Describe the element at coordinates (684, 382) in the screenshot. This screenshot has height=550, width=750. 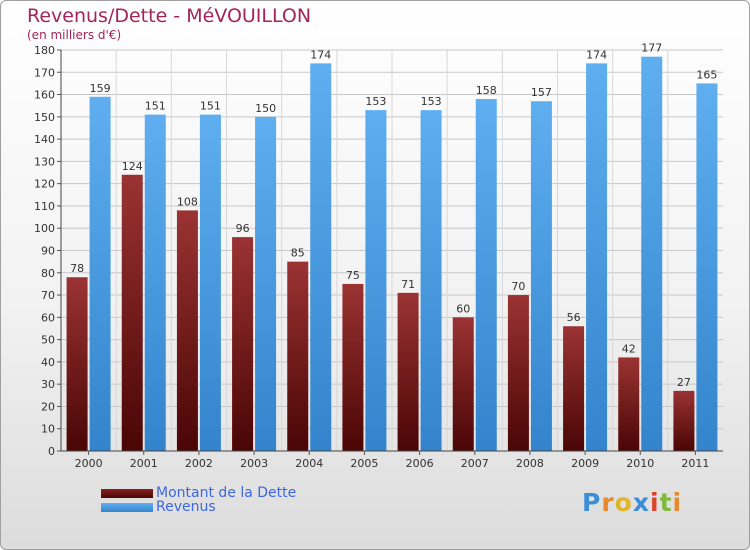
I see `data-label-debt: 27` at that location.